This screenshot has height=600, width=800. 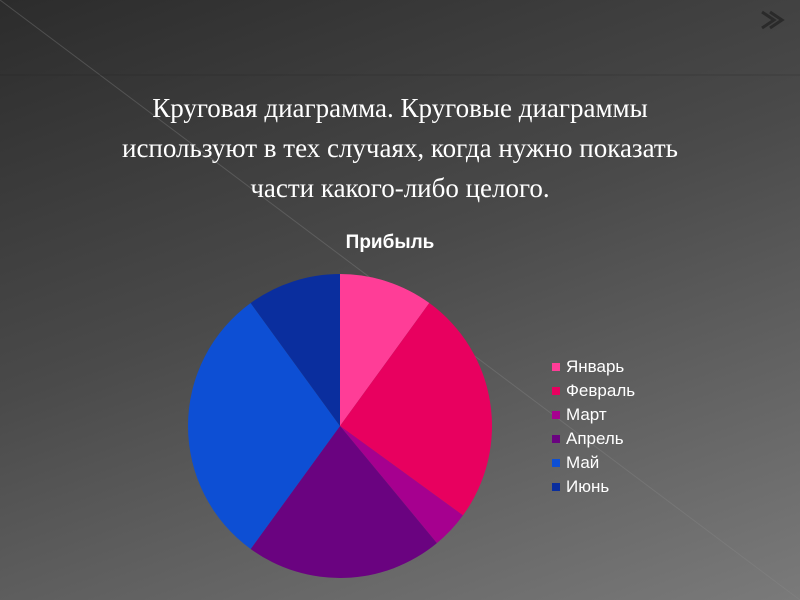 I want to click on legend-label: Февраль, so click(x=601, y=390).